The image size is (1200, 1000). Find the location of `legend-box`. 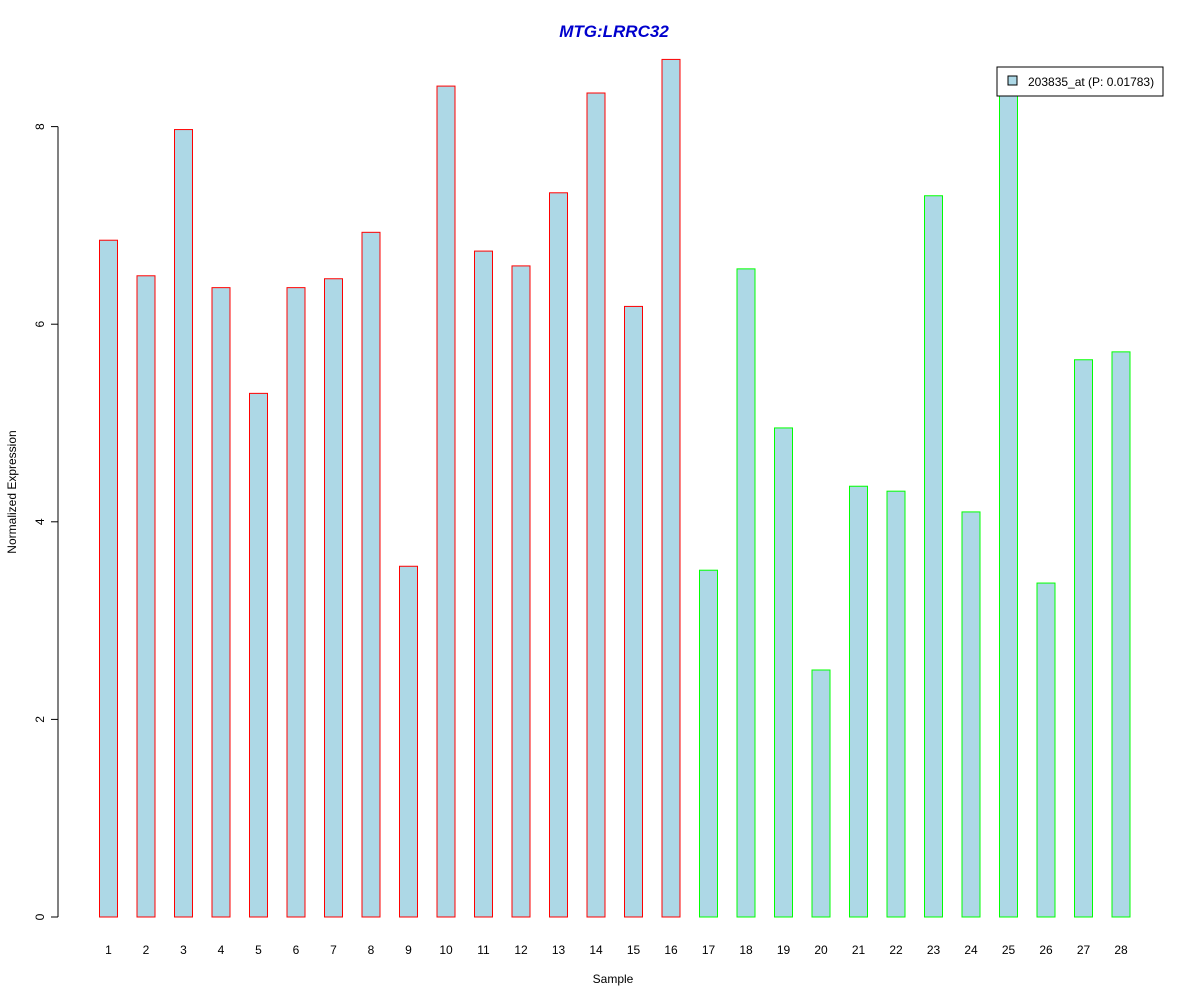

legend-box is located at coordinates (1080, 81).